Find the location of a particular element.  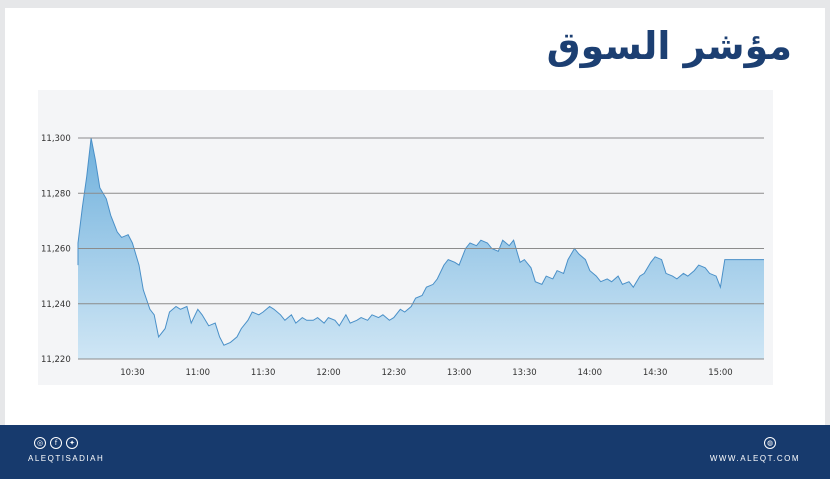

left-border is located at coordinates (2, 212).